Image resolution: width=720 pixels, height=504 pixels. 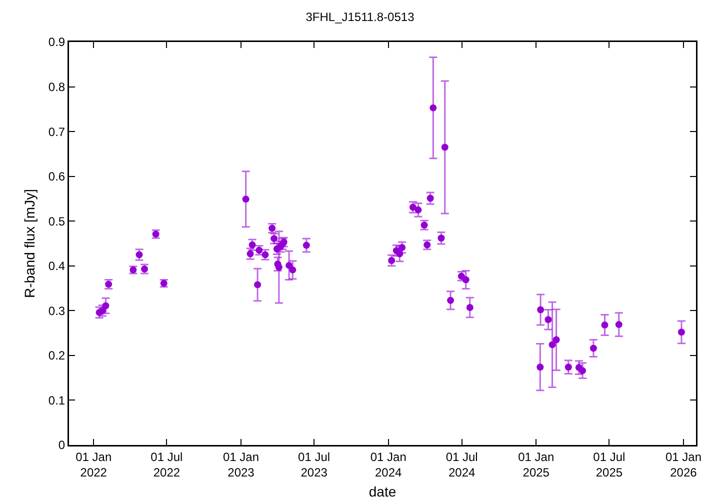 What do you see at coordinates (62, 445) in the screenshot?
I see `y-tick-label: 0` at bounding box center [62, 445].